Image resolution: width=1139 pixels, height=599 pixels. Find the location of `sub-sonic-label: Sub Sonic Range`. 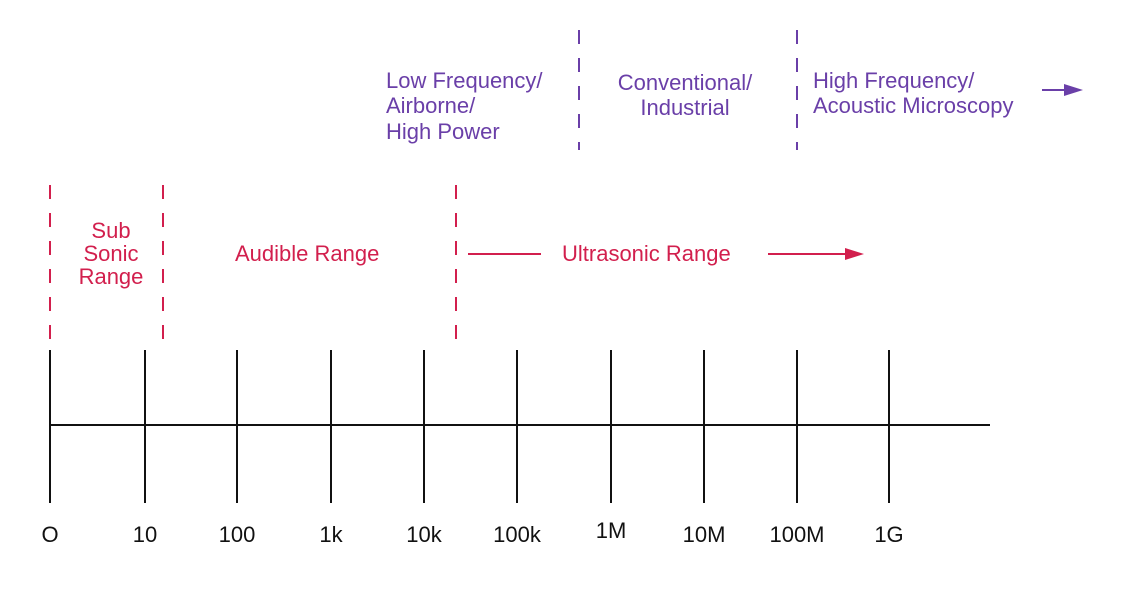

sub-sonic-label: Sub Sonic Range is located at coordinates (111, 253).